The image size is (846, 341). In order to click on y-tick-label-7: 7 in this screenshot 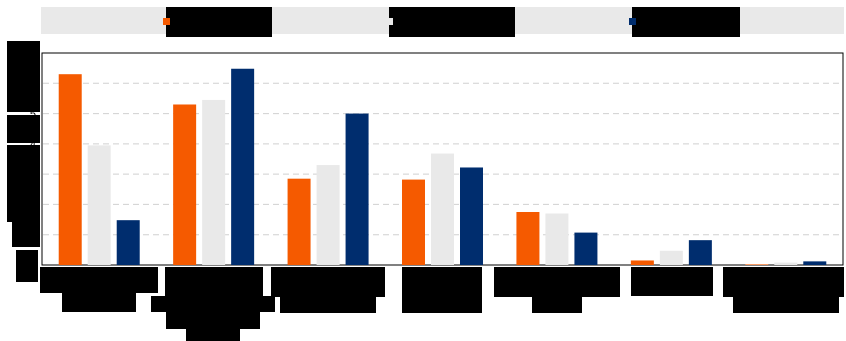, I will do `click(33, 54)`.